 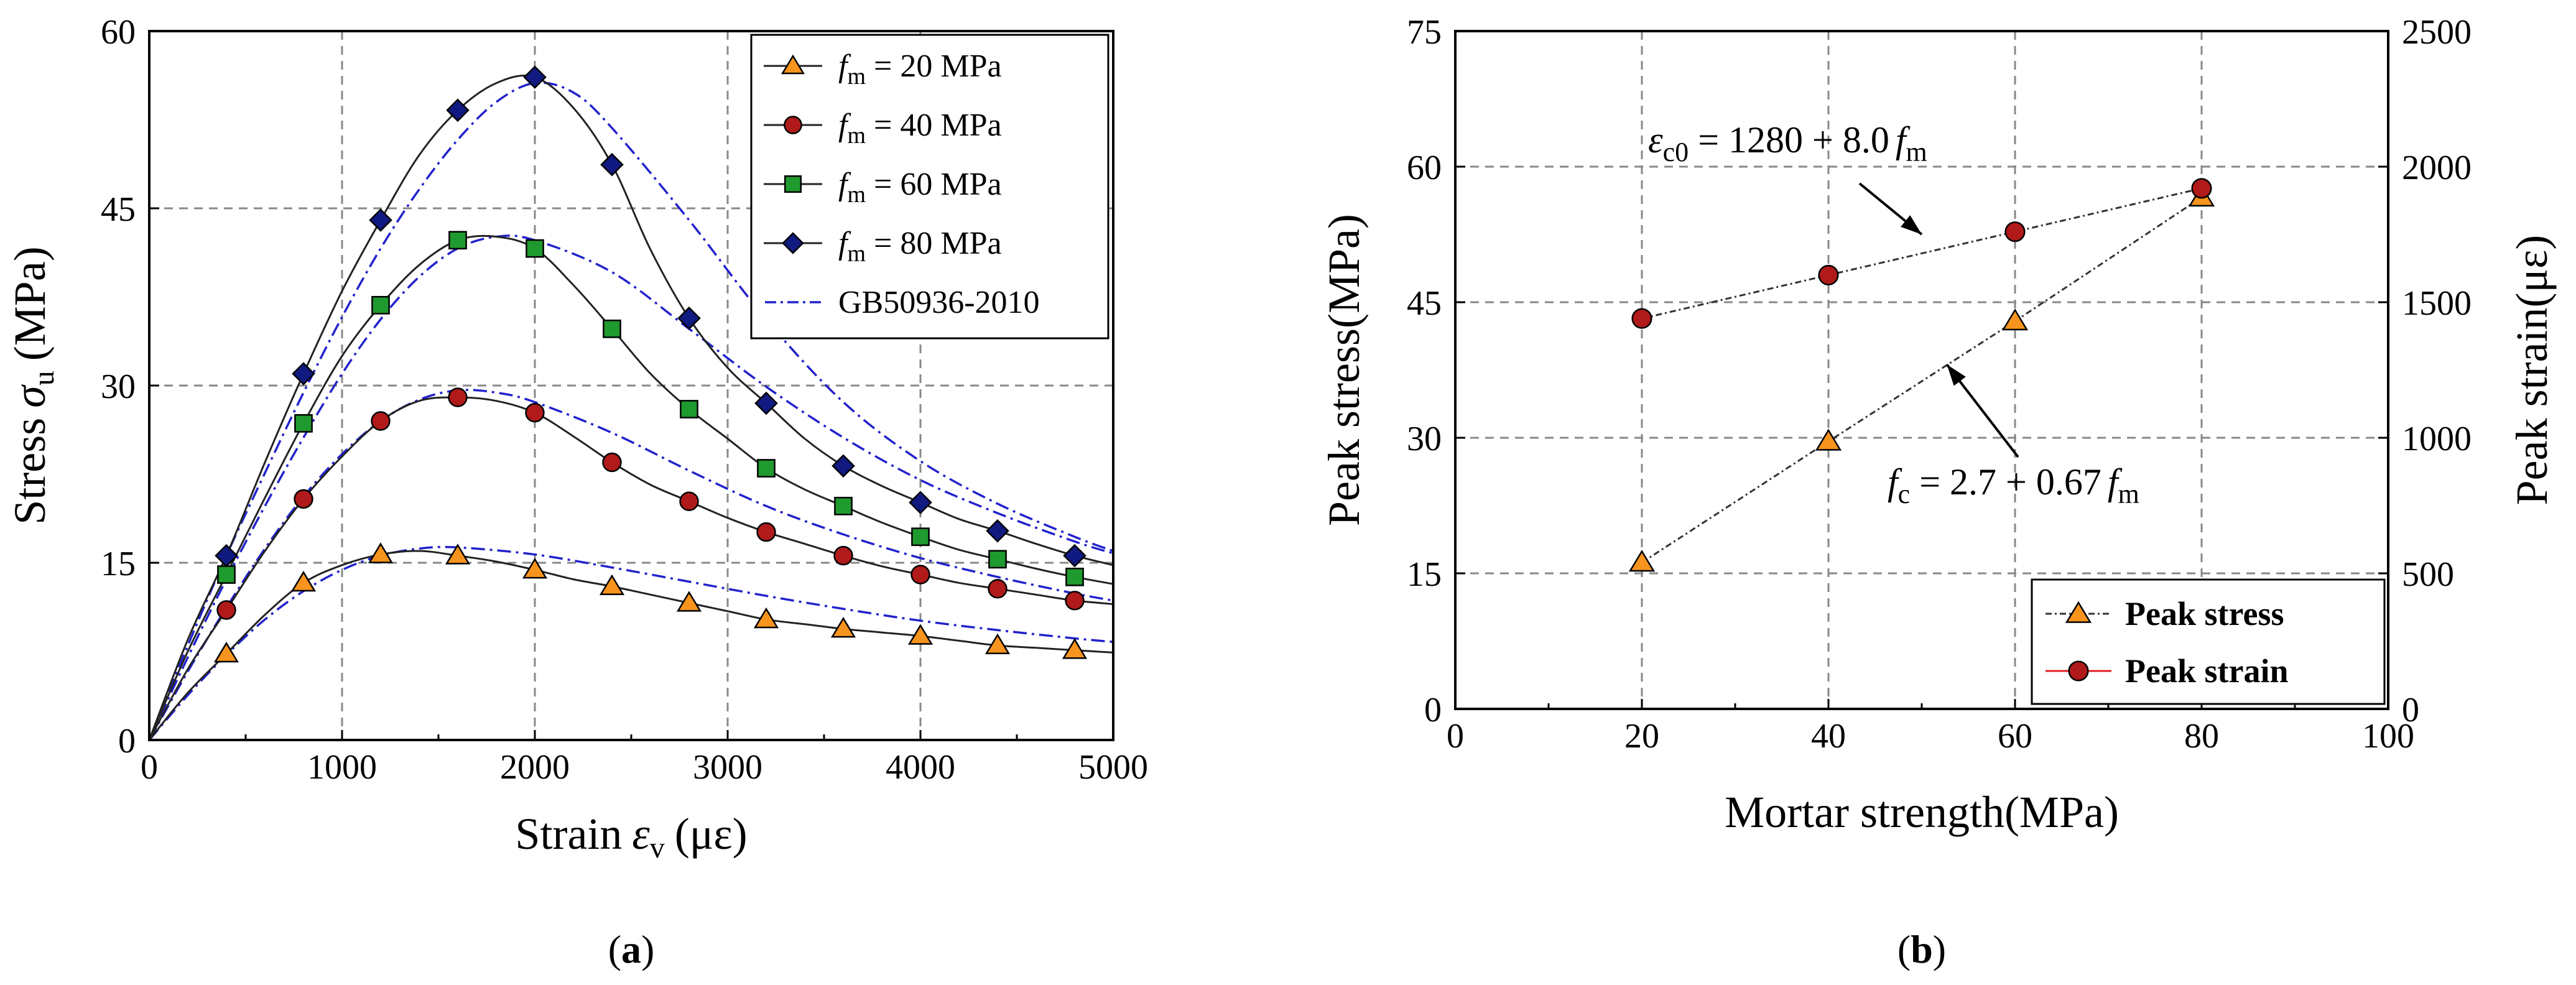 What do you see at coordinates (30, 396) in the screenshot?
I see `y-title-a-symbol: σ` at bounding box center [30, 396].